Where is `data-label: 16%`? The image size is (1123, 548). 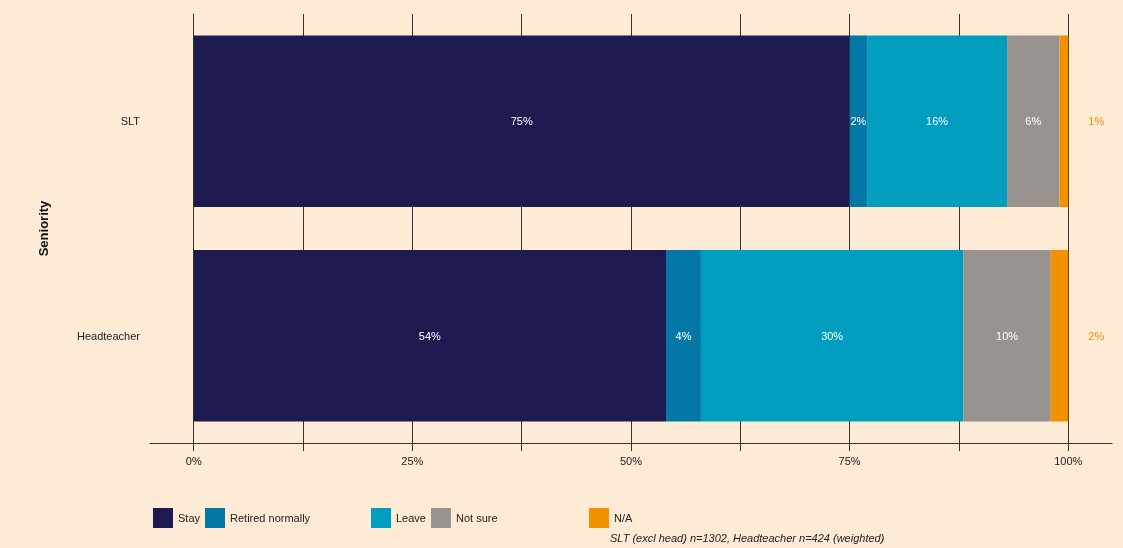
data-label: 16% is located at coordinates (937, 121).